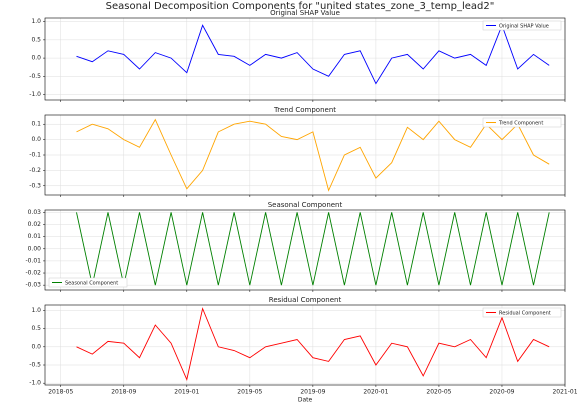 This screenshot has width=584, height=404. I want to click on y-tick-label: -0.1, so click(35, 155).